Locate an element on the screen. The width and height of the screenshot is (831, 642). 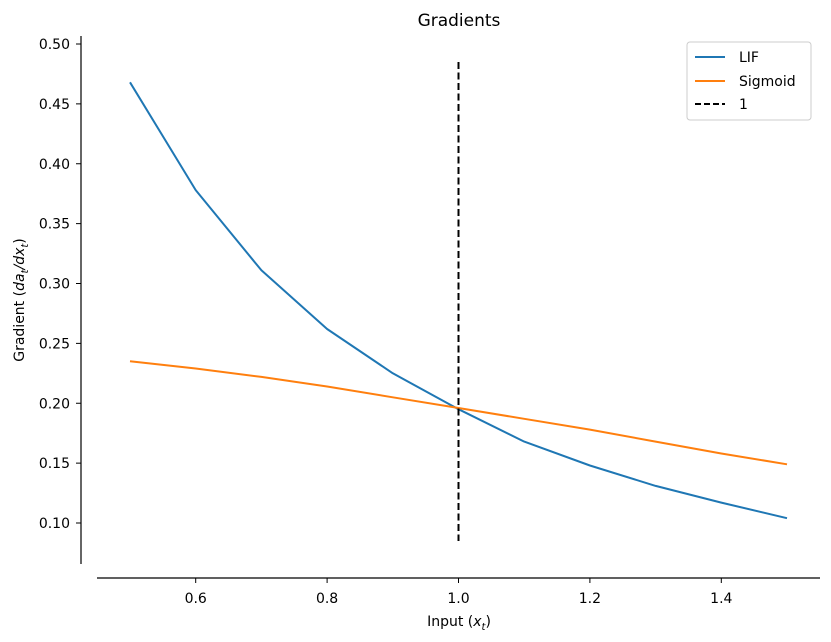
y-tick-label: 0.35 is located at coordinates (54, 225).